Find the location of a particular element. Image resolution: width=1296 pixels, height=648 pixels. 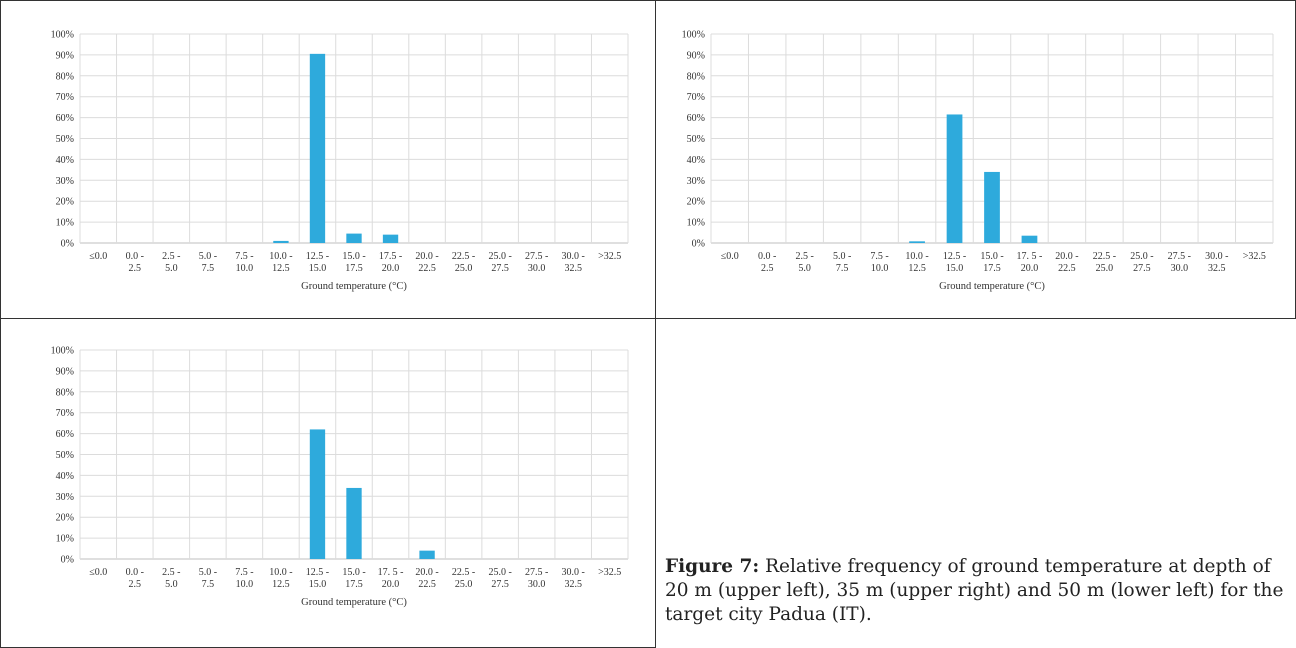

y-tick-label: 50% is located at coordinates (65, 139).